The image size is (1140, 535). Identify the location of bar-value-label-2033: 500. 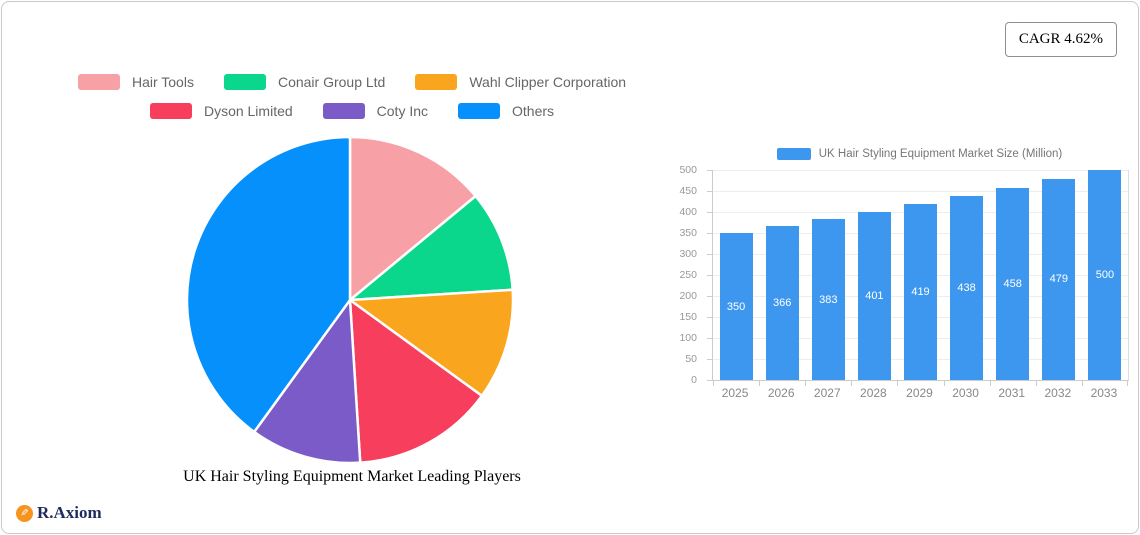
(1105, 275).